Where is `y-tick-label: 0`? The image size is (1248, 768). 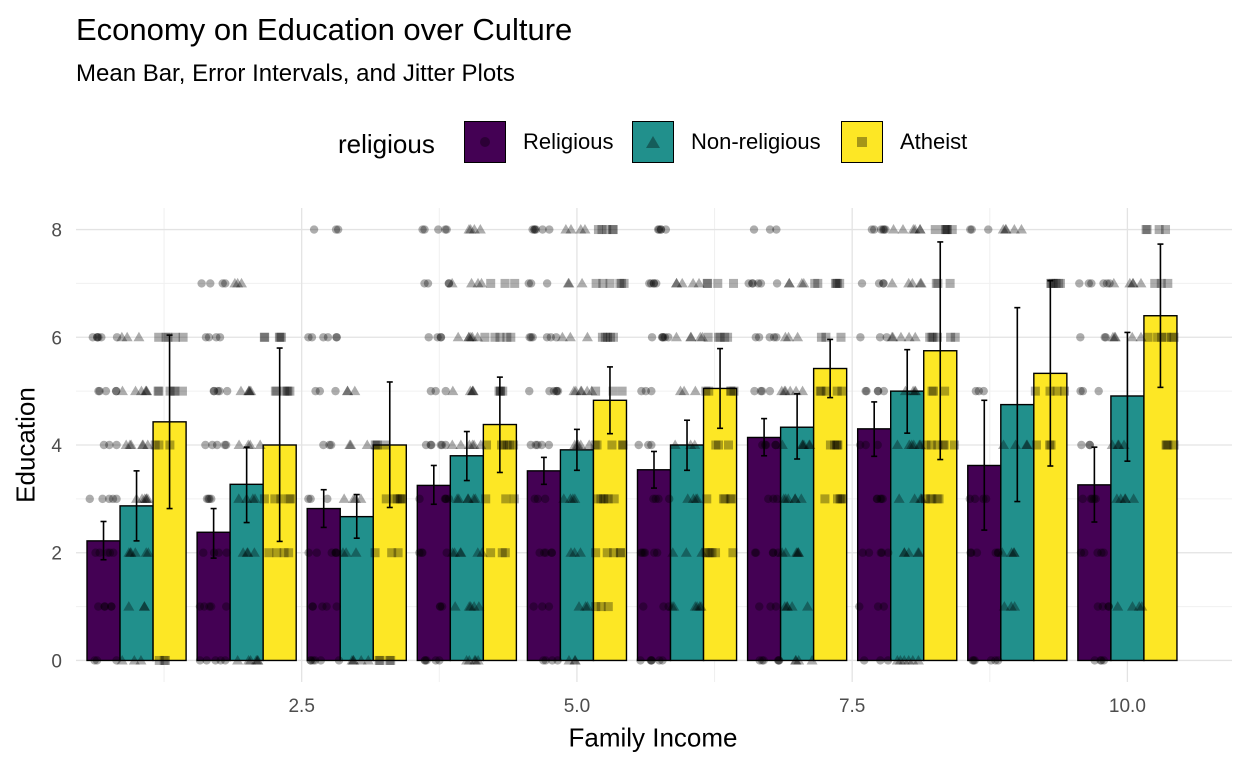
y-tick-label: 0 is located at coordinates (56, 661).